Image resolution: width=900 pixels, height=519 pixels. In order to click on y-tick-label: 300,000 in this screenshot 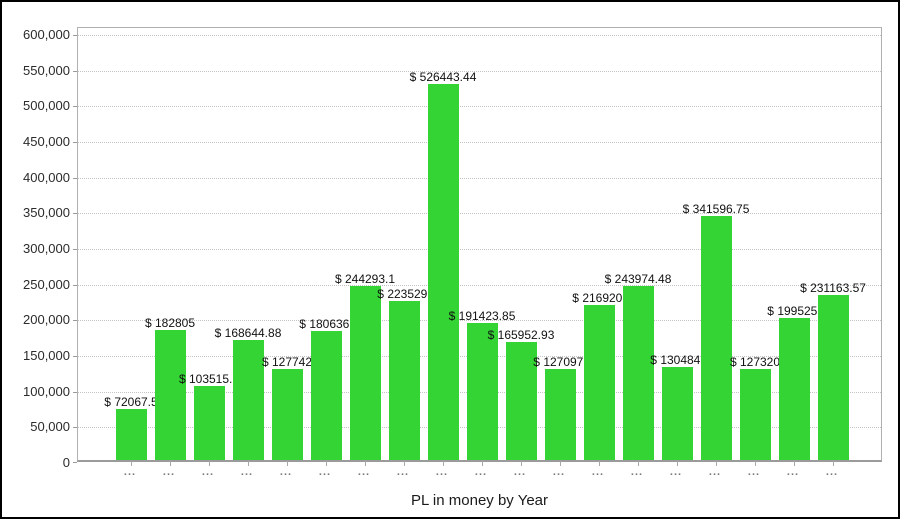, I will do `click(46, 248)`.